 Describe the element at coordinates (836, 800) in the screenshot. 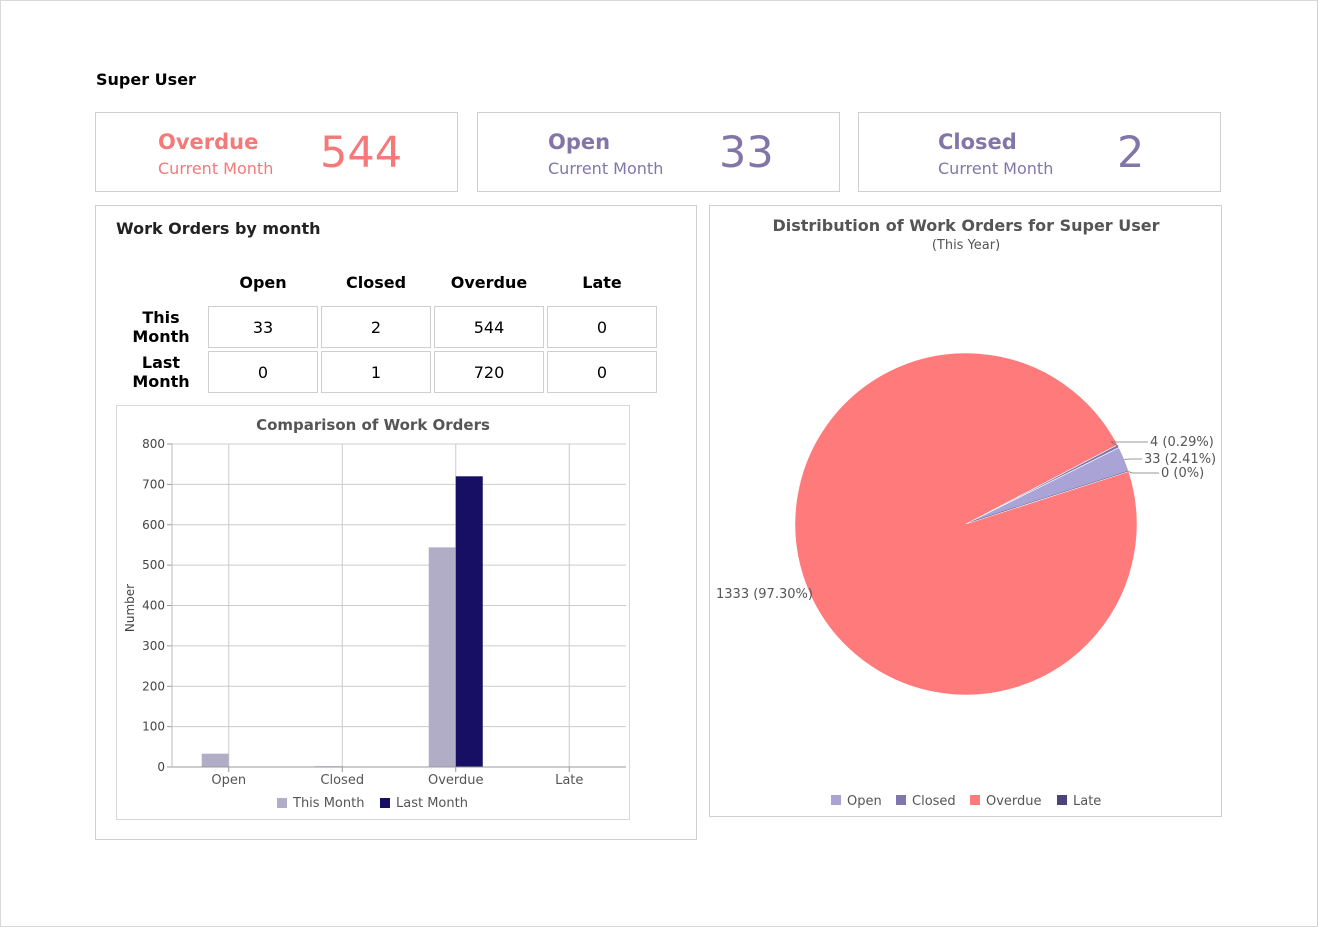

I see `legend-swatch-open` at that location.